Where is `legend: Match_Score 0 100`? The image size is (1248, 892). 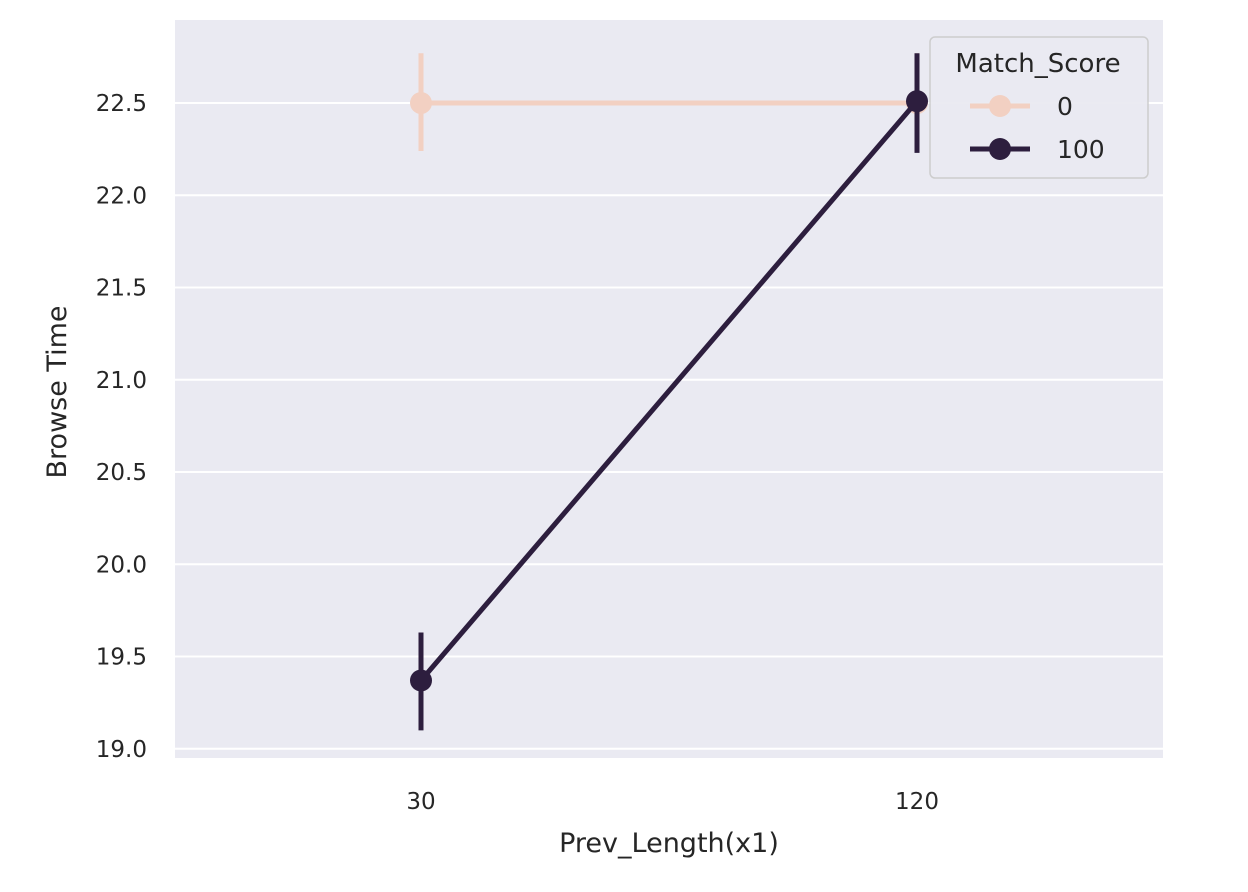 legend: Match_Score 0 100 is located at coordinates (1039, 107).